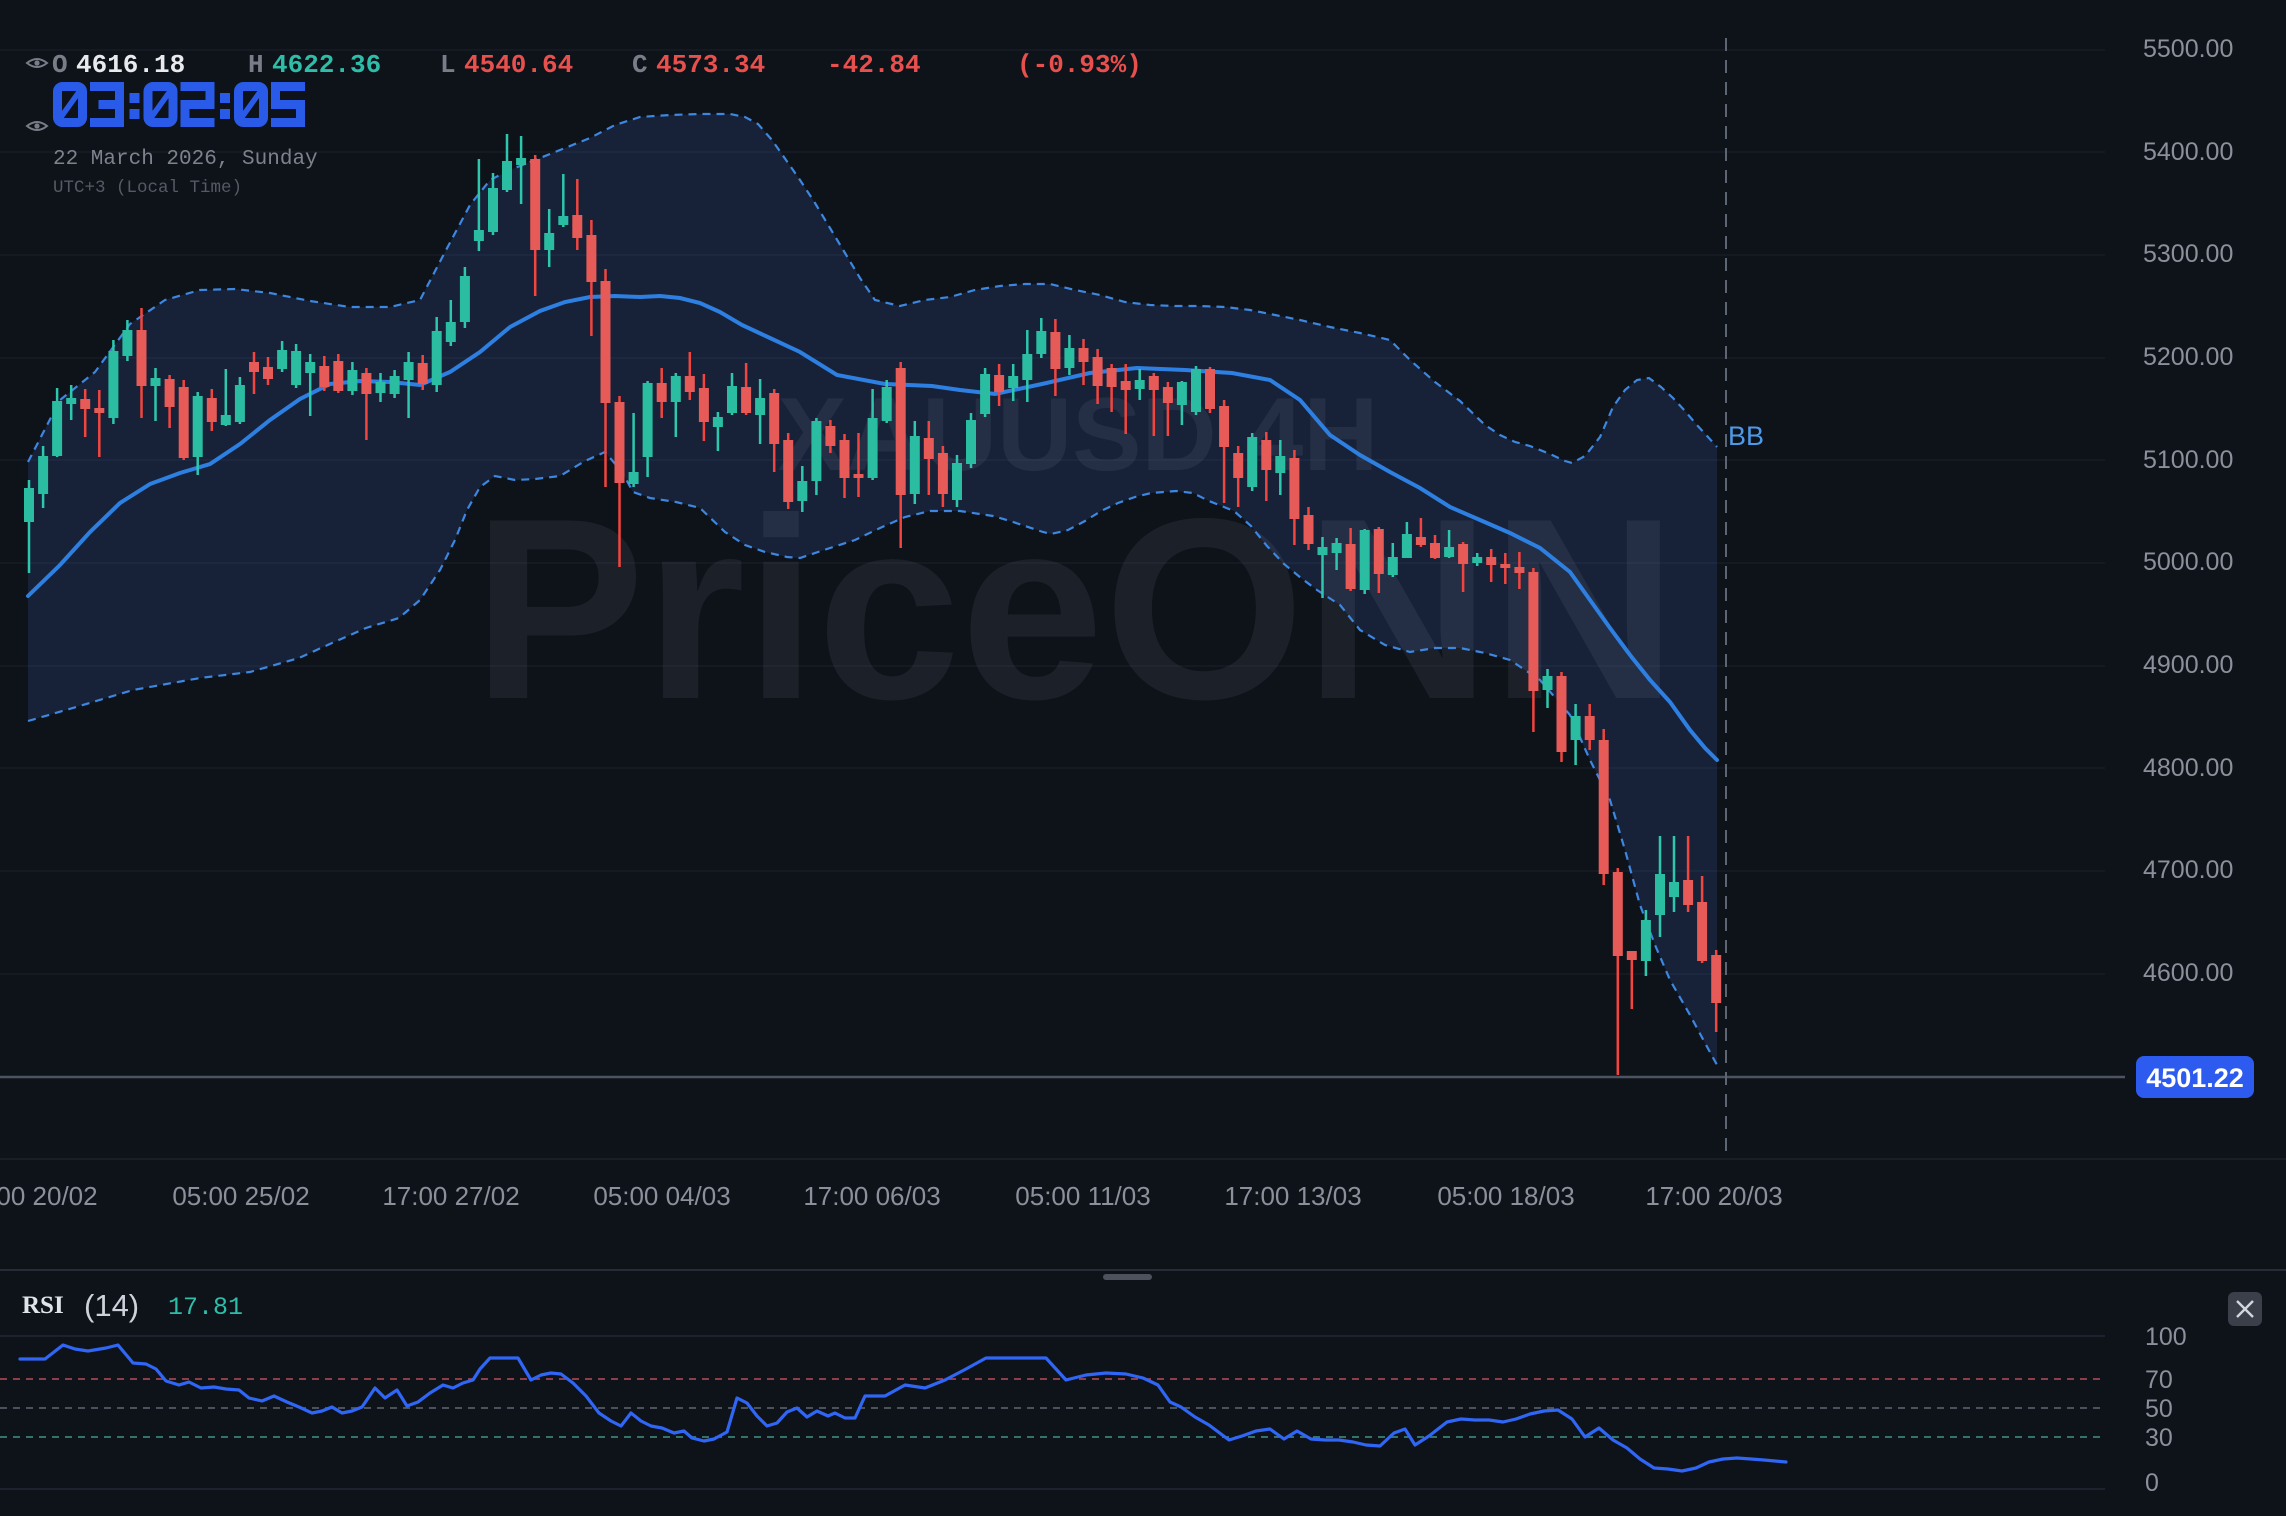 The image size is (2286, 1516). What do you see at coordinates (1082, 1196) in the screenshot?
I see `svg-text: 05:00 11/03` at bounding box center [1082, 1196].